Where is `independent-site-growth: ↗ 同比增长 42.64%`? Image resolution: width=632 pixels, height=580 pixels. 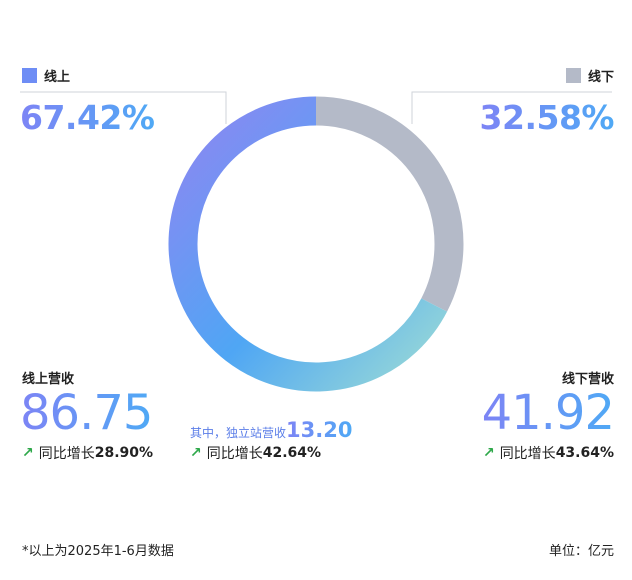 independent-site-growth: ↗ 同比增长 42.64% is located at coordinates (255, 453).